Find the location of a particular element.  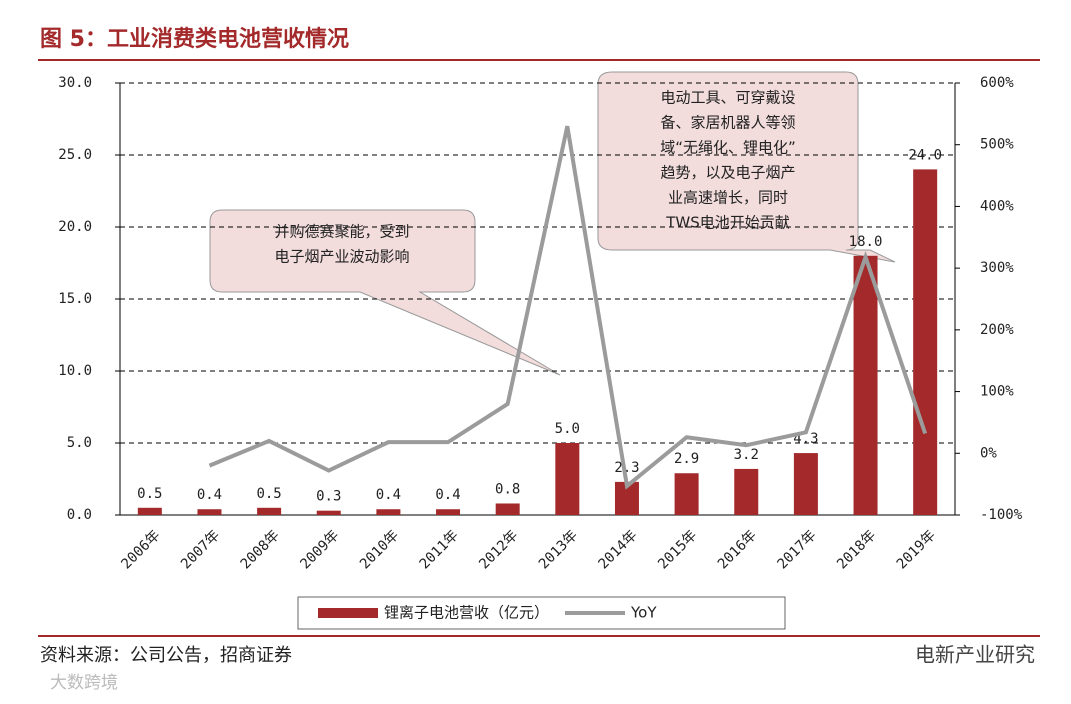

legend-box is located at coordinates (541, 613).